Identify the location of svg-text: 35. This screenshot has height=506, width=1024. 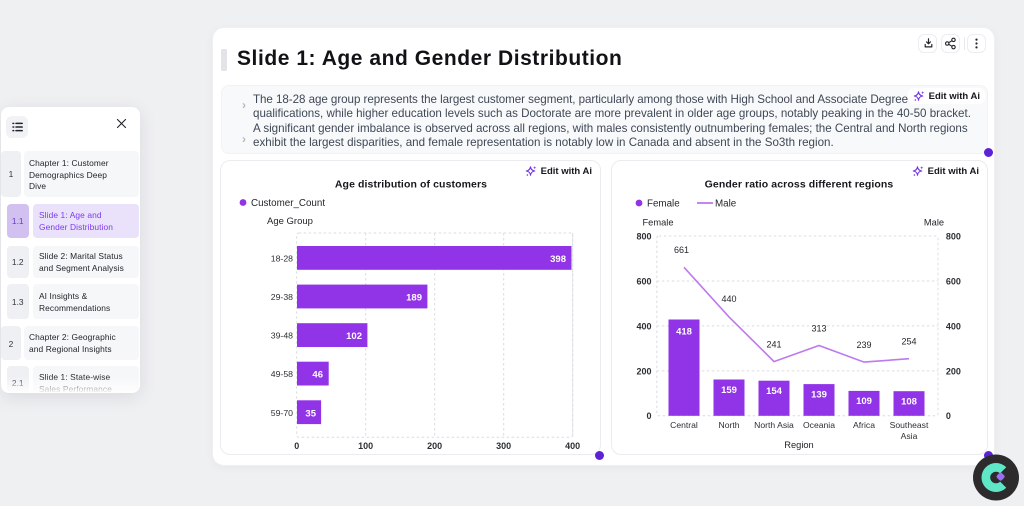
(310, 413).